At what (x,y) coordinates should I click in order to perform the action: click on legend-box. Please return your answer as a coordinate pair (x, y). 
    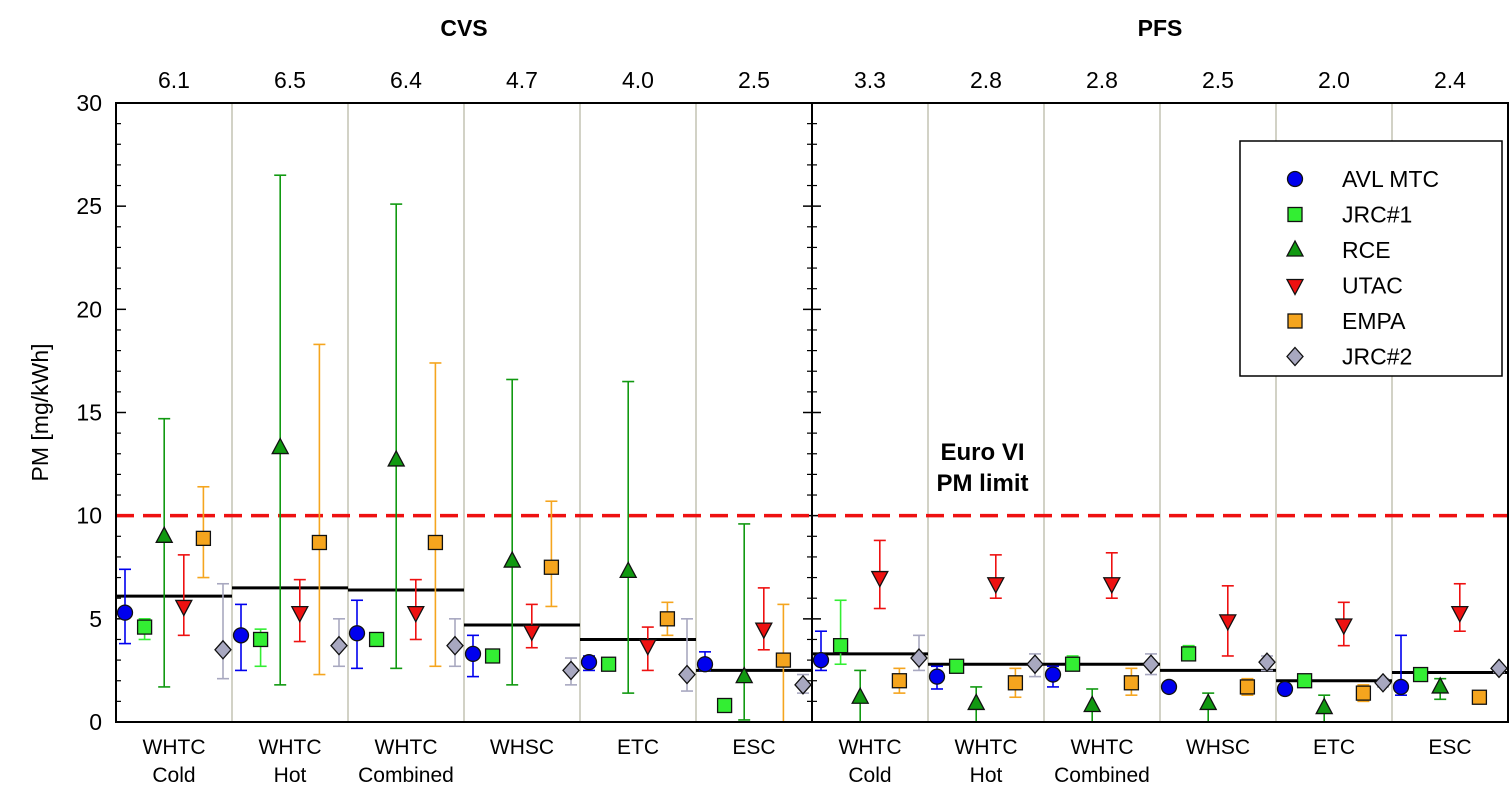
    Looking at the image, I should click on (1371, 258).